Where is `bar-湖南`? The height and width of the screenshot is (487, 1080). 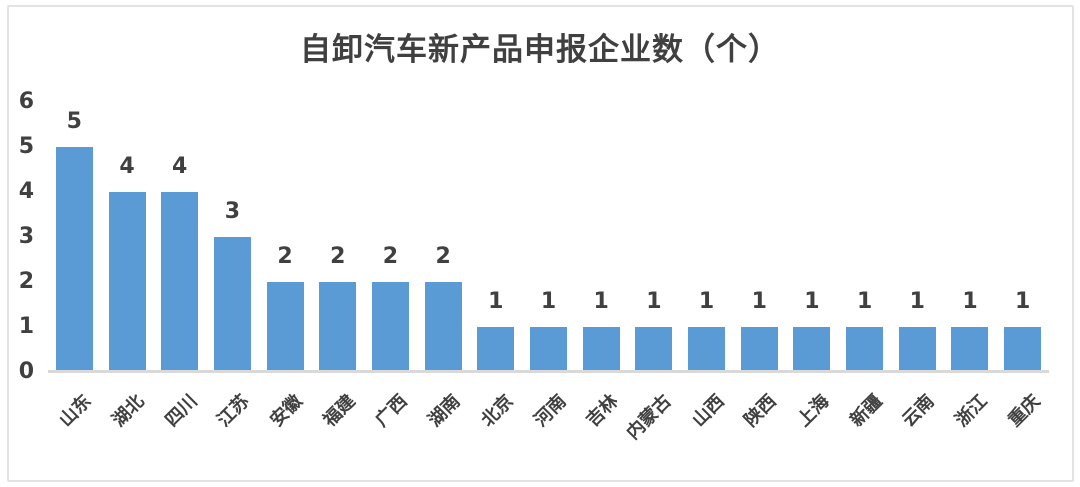 bar-湖南 is located at coordinates (443, 327).